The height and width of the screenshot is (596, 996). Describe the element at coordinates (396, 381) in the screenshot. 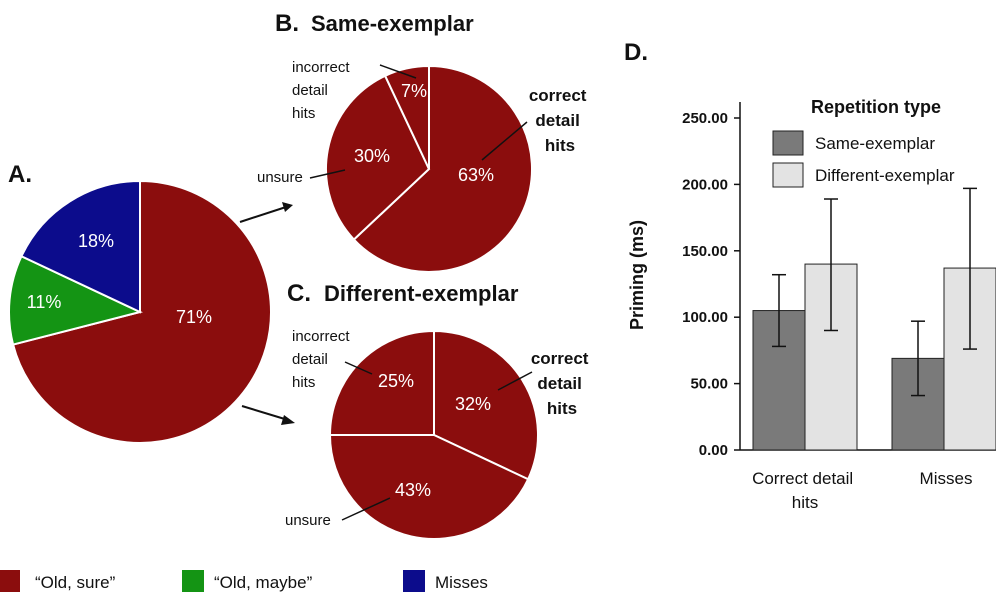

I see `pie-c-slice-2-label: 25%` at that location.